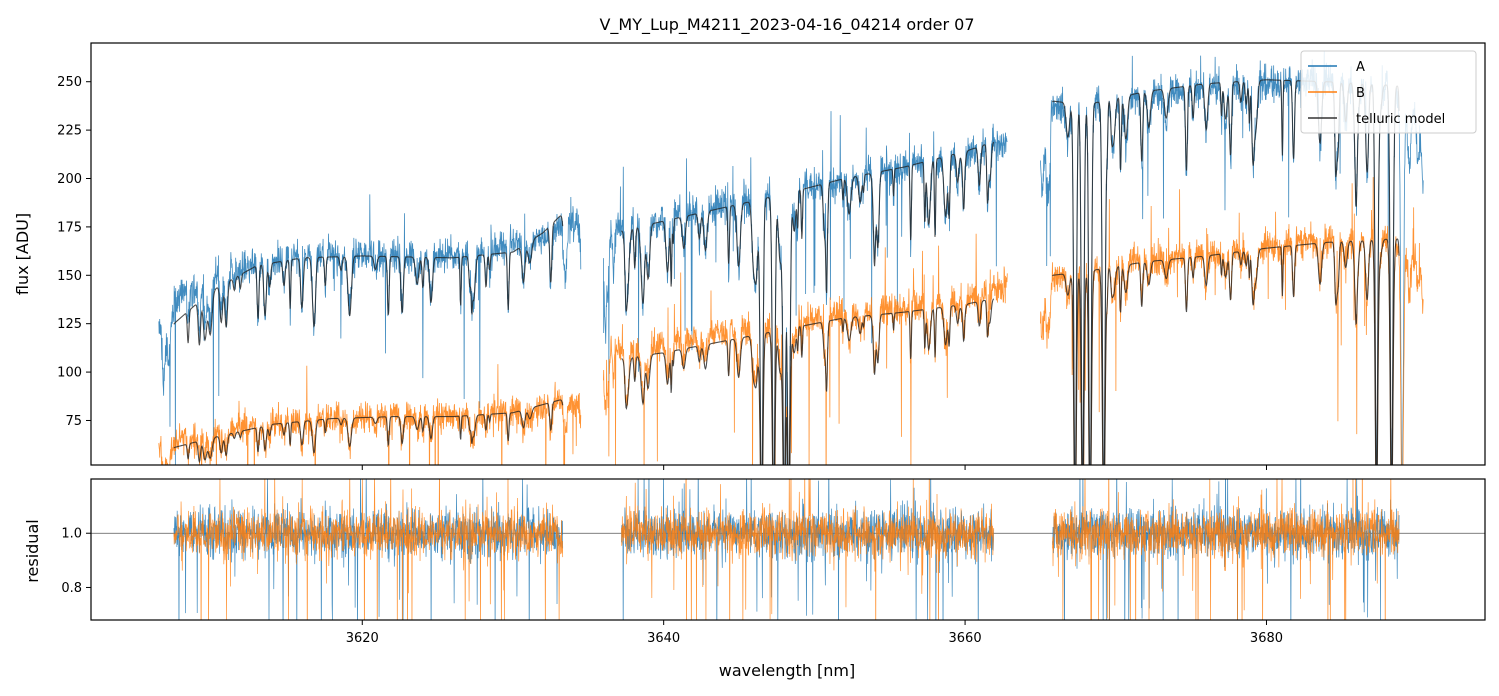 This screenshot has width=1499, height=696. What do you see at coordinates (786, 25) in the screenshot?
I see `chart-title: V_MY_Lup_M4211_2023-04-16_04214 order 07` at bounding box center [786, 25].